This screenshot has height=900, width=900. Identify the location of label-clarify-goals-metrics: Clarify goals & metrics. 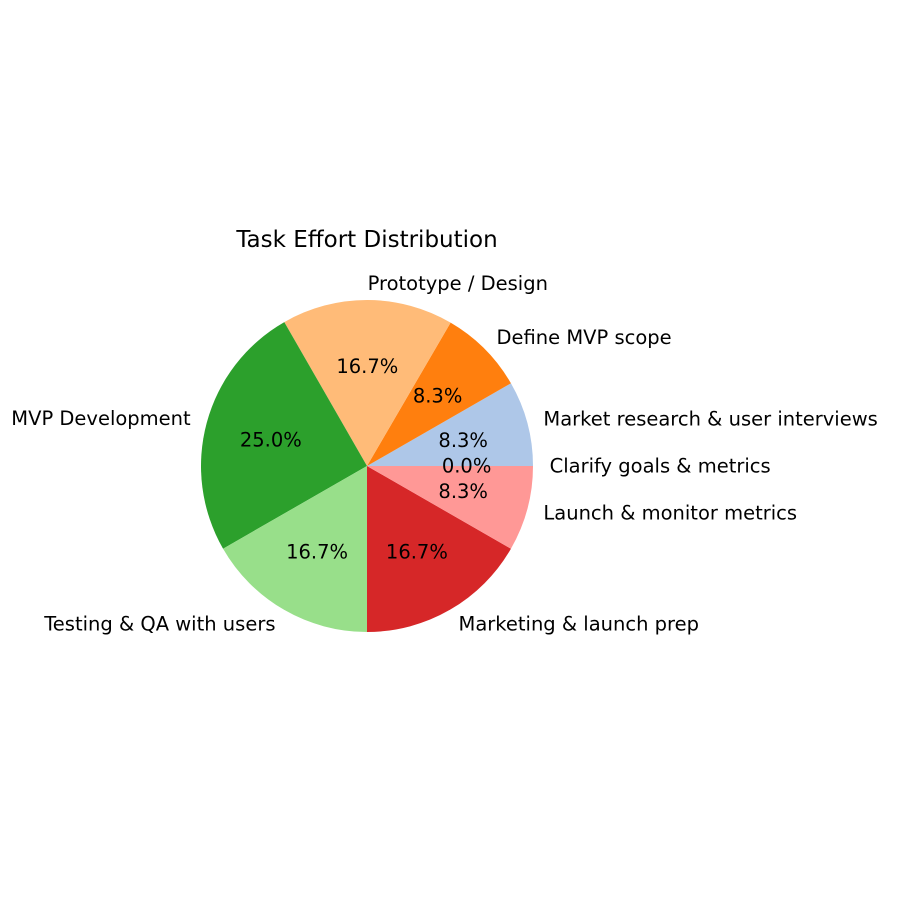
(660, 466).